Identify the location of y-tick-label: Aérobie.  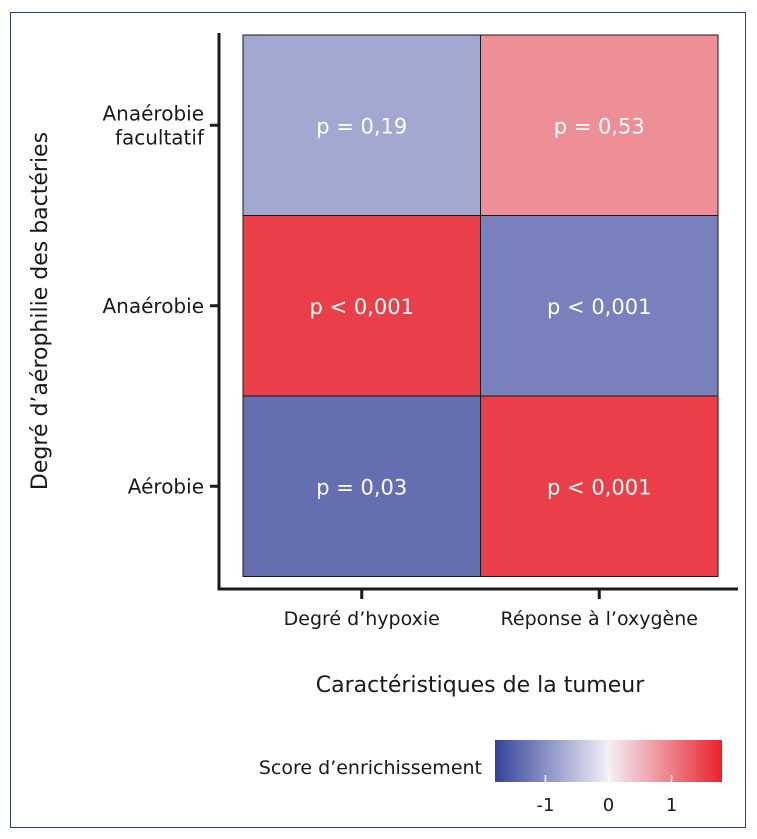
(166, 486).